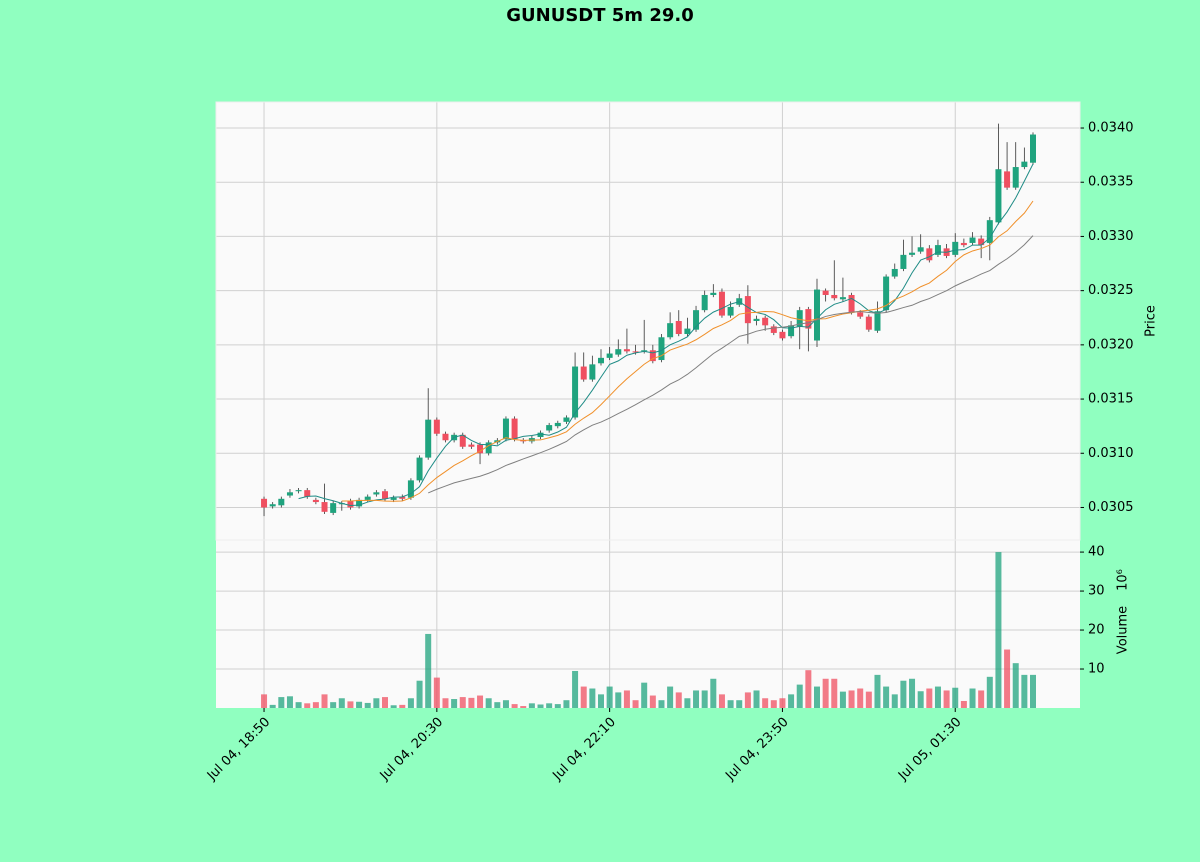 This screenshot has width=1200, height=862. What do you see at coordinates (1123, 630) in the screenshot?
I see `volume-axis-label: Volume` at bounding box center [1123, 630].